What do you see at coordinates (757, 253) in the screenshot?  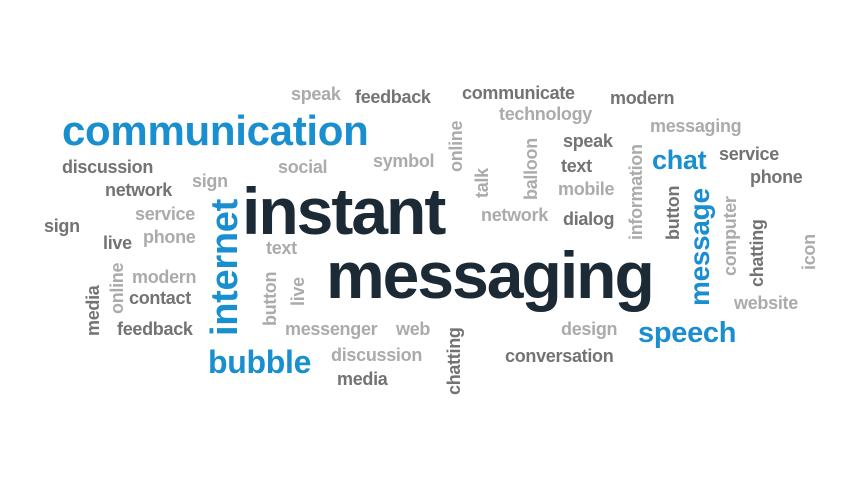 I see `word-chatting-right: chatting` at bounding box center [757, 253].